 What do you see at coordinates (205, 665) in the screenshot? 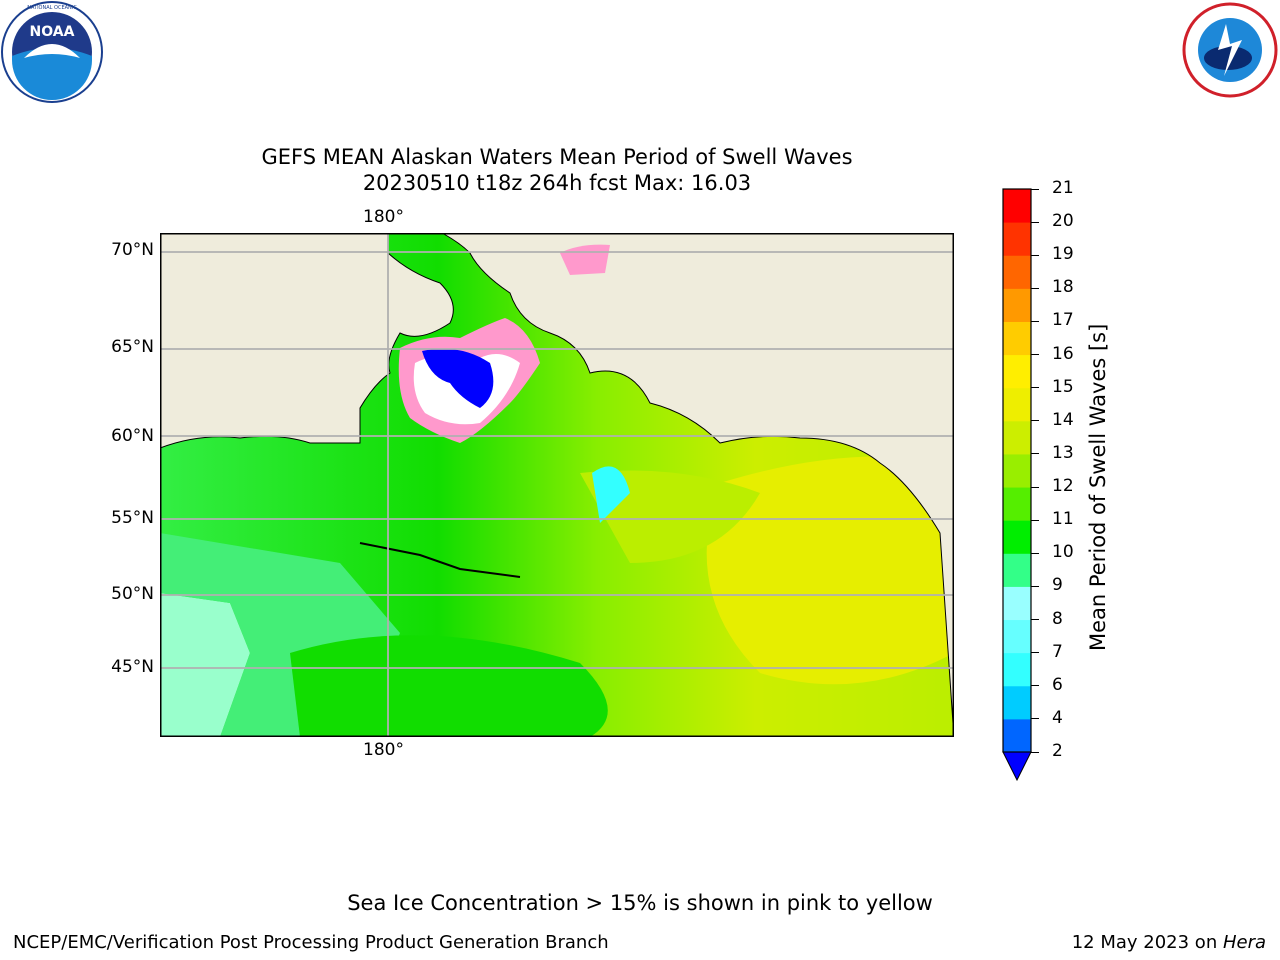
I see `low-period-region` at bounding box center [205, 665].